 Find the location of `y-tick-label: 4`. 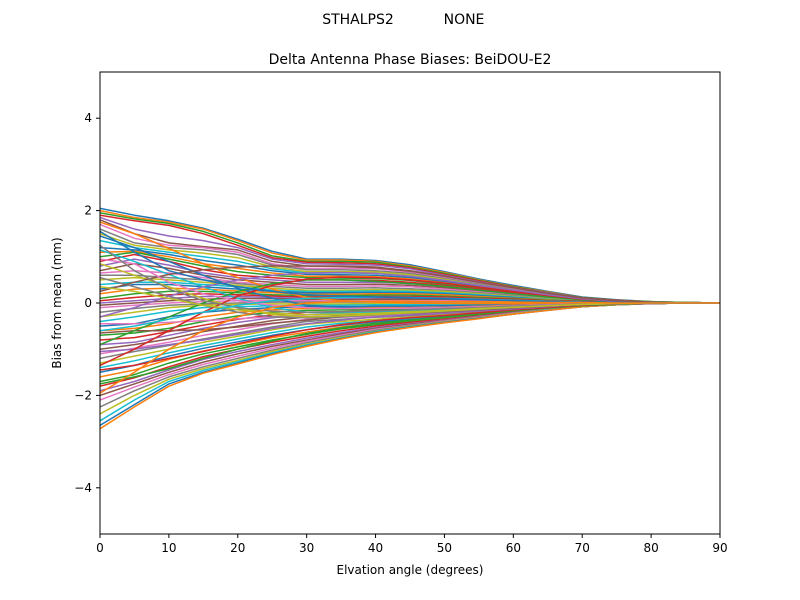

y-tick-label: 4 is located at coordinates (88, 118).